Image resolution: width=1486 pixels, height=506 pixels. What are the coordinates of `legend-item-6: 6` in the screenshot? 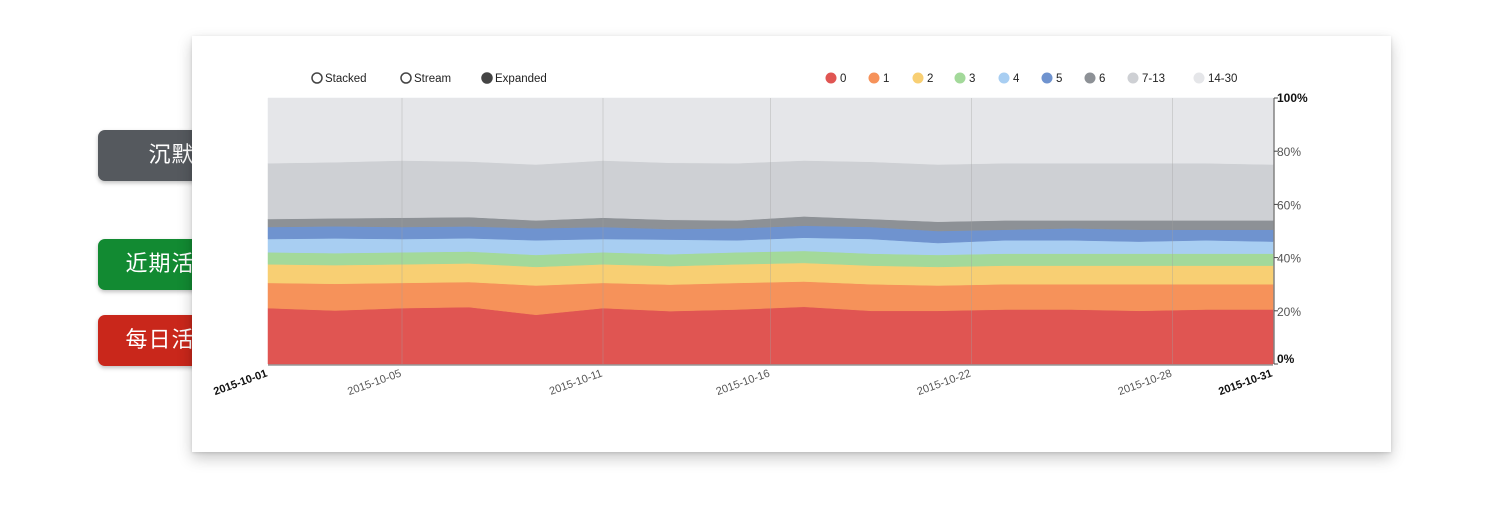 It's located at (1095, 79).